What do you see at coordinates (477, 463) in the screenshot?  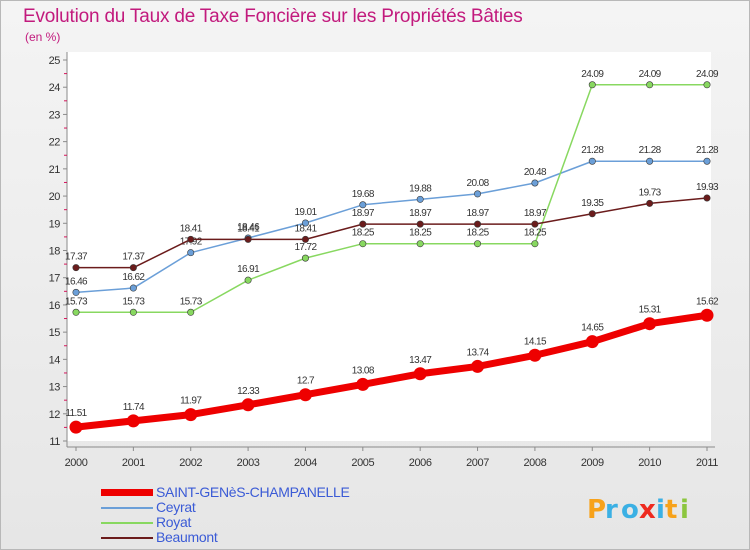 I see `x-tick-label: 2007` at bounding box center [477, 463].